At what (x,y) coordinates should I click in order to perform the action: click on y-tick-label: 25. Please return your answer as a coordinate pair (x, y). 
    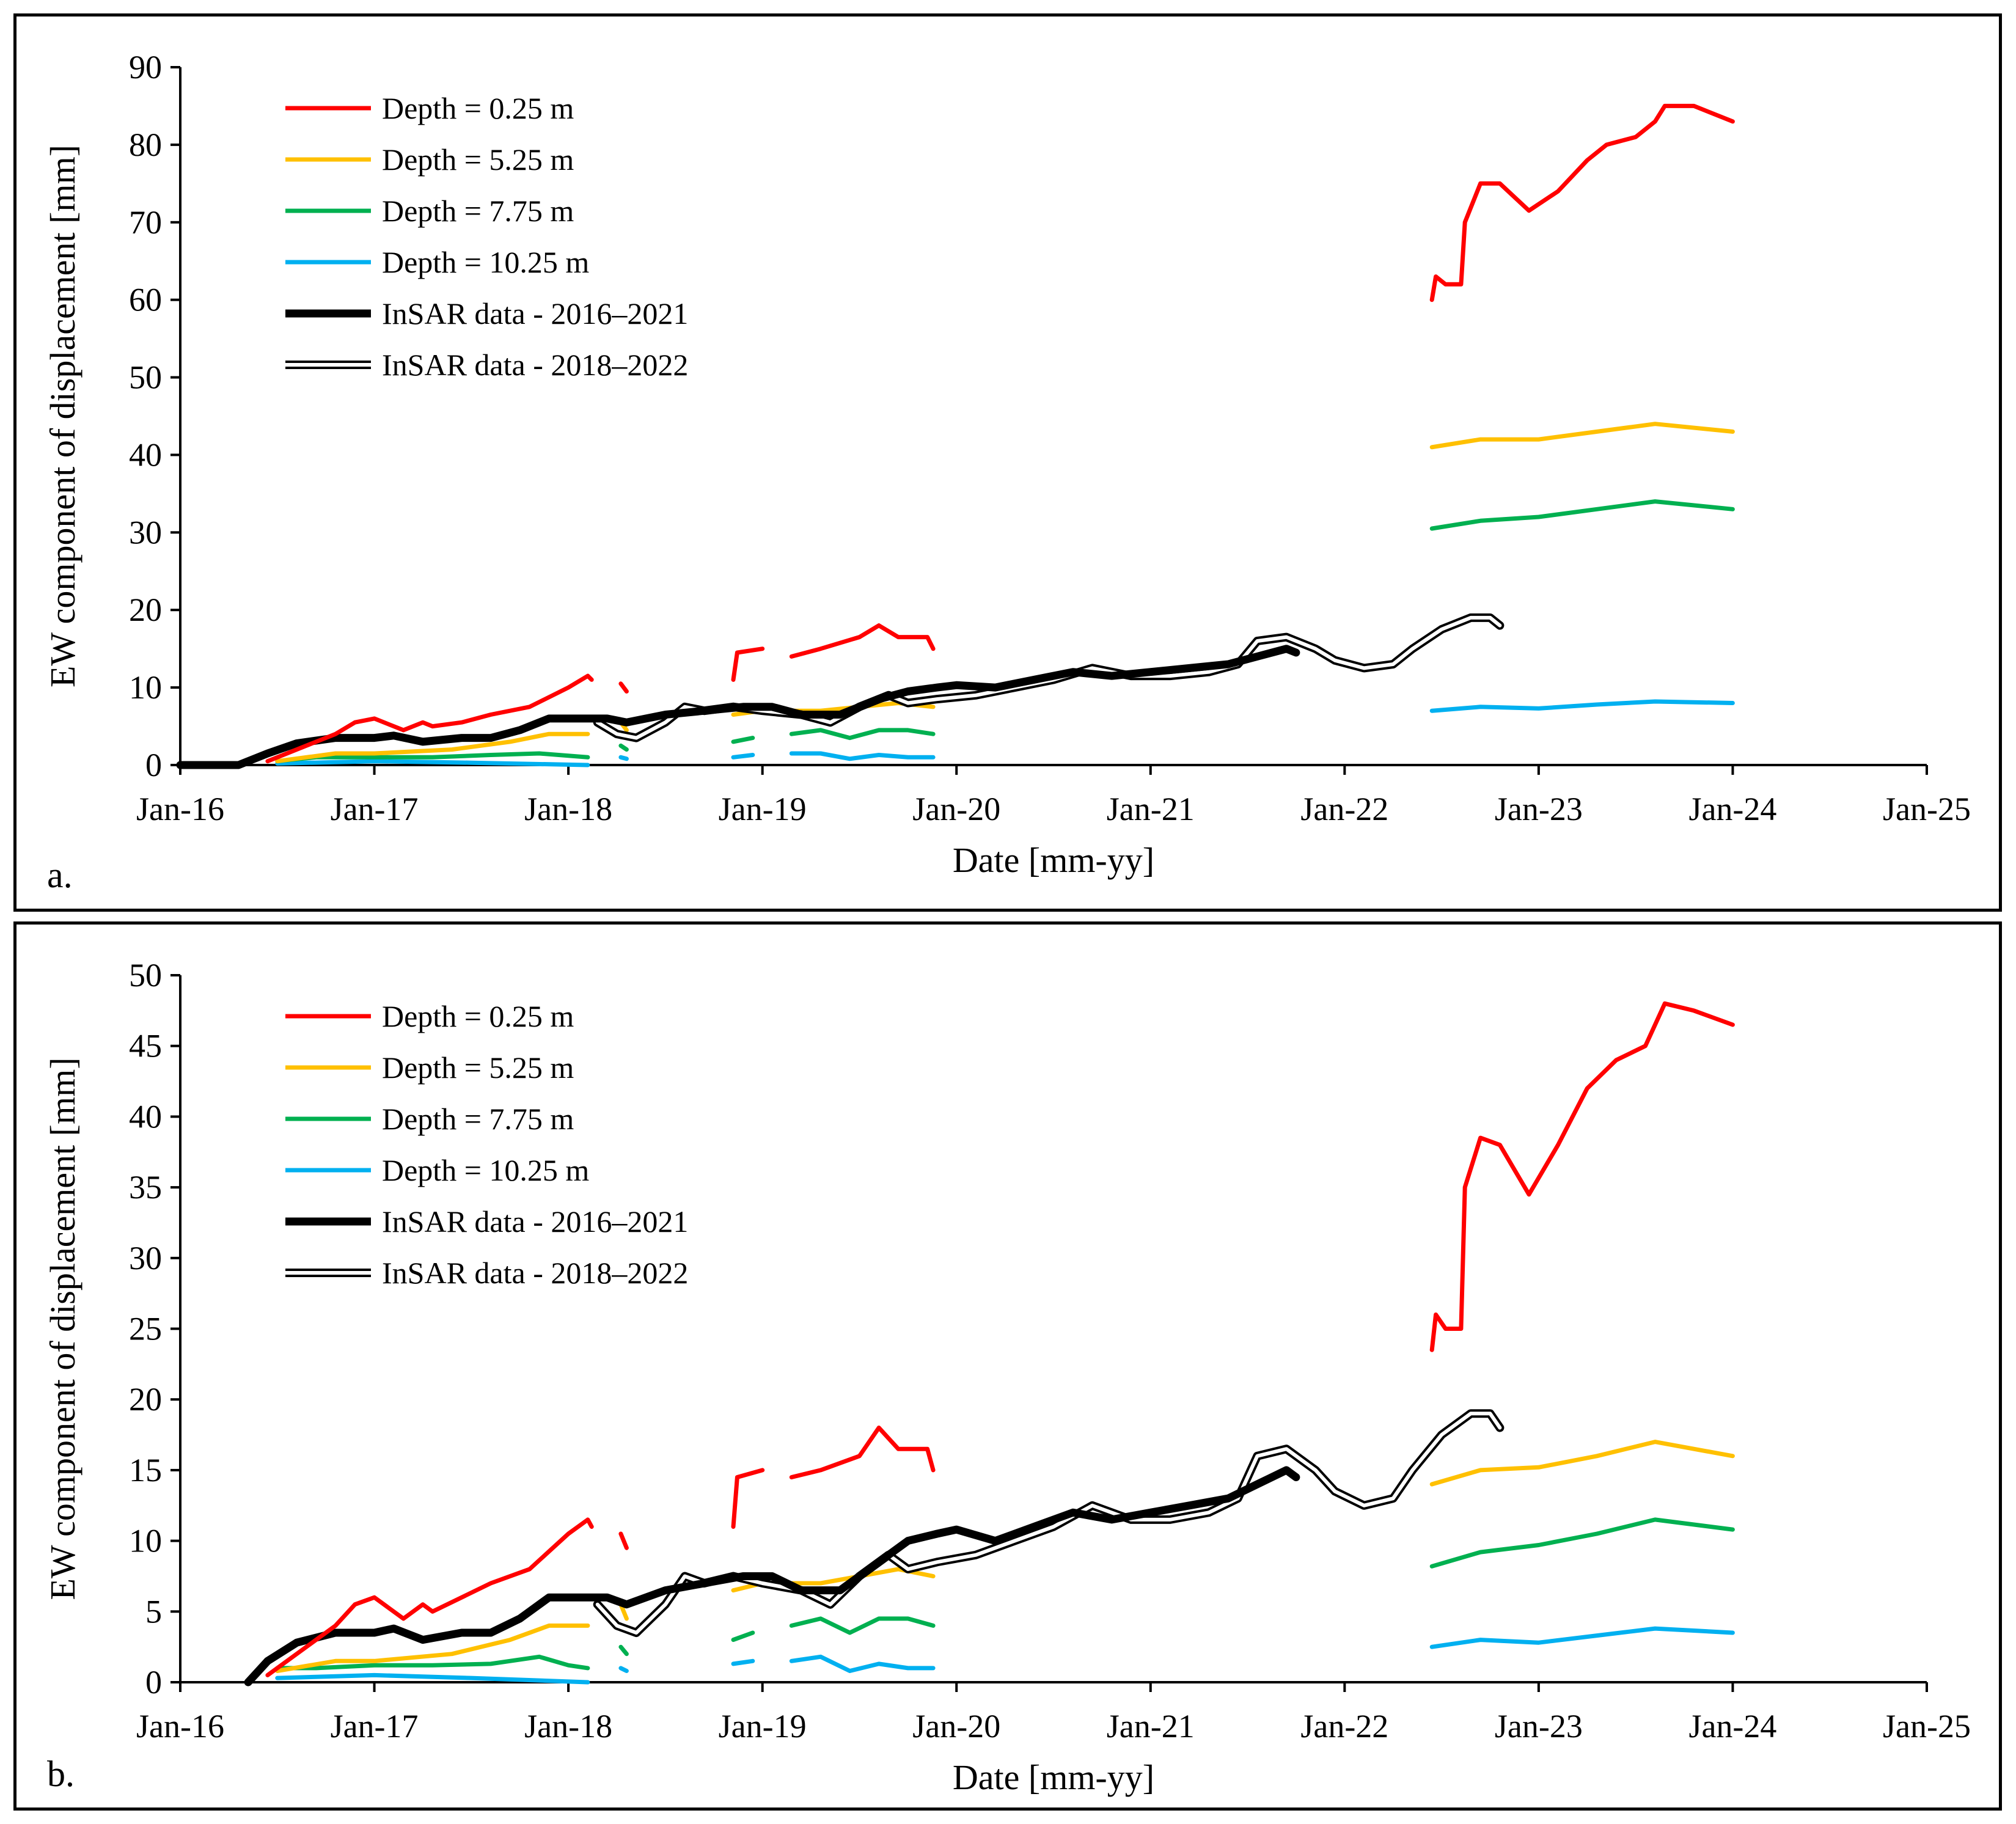
    Looking at the image, I should click on (145, 1329).